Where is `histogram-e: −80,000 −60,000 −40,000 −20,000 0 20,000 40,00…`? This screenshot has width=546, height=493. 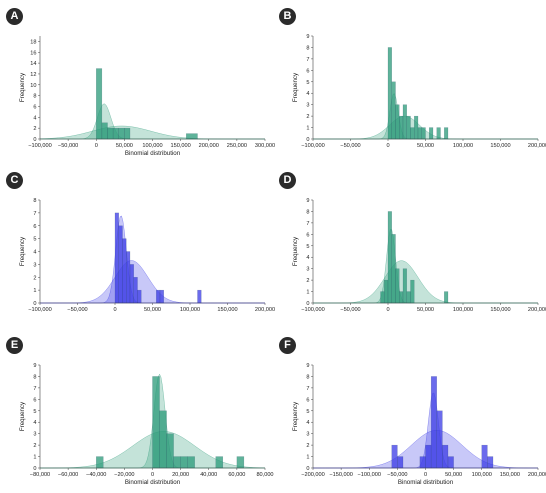
histogram-e: −80,000 −60,000 −40,000 −20,000 0 20,000 40,00… is located at coordinates (146, 424).